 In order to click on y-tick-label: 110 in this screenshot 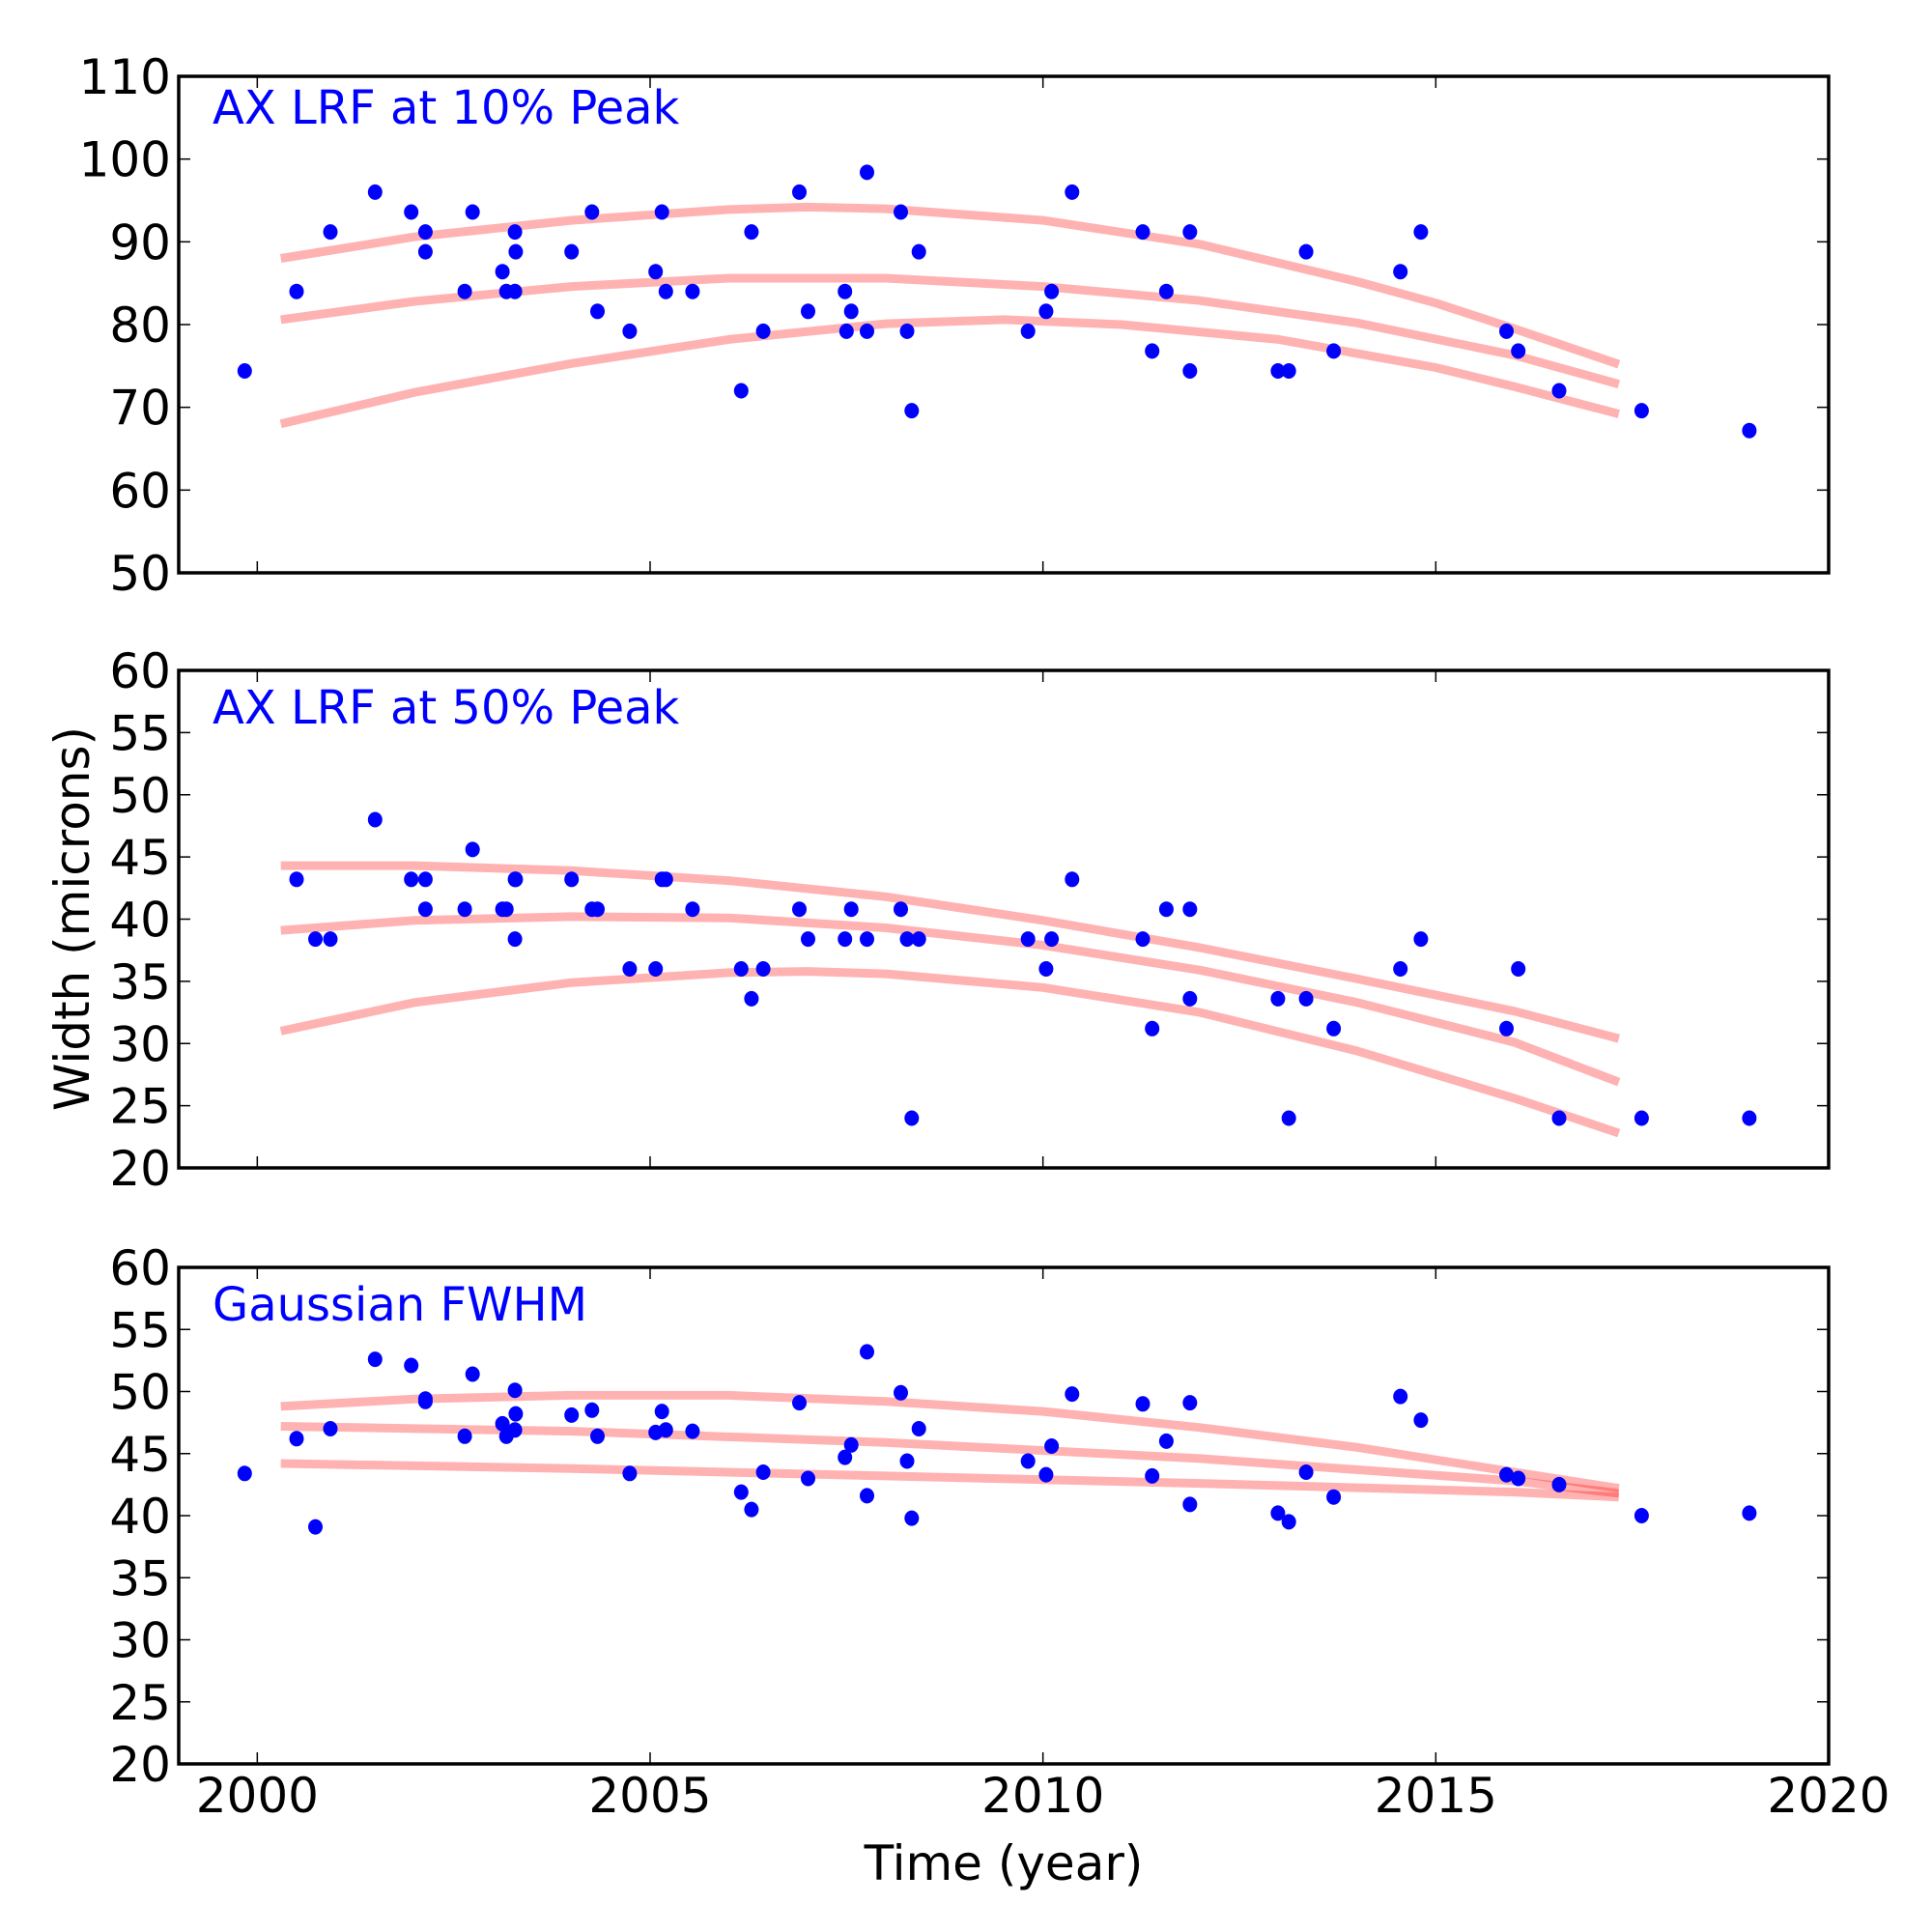, I will do `click(125, 77)`.